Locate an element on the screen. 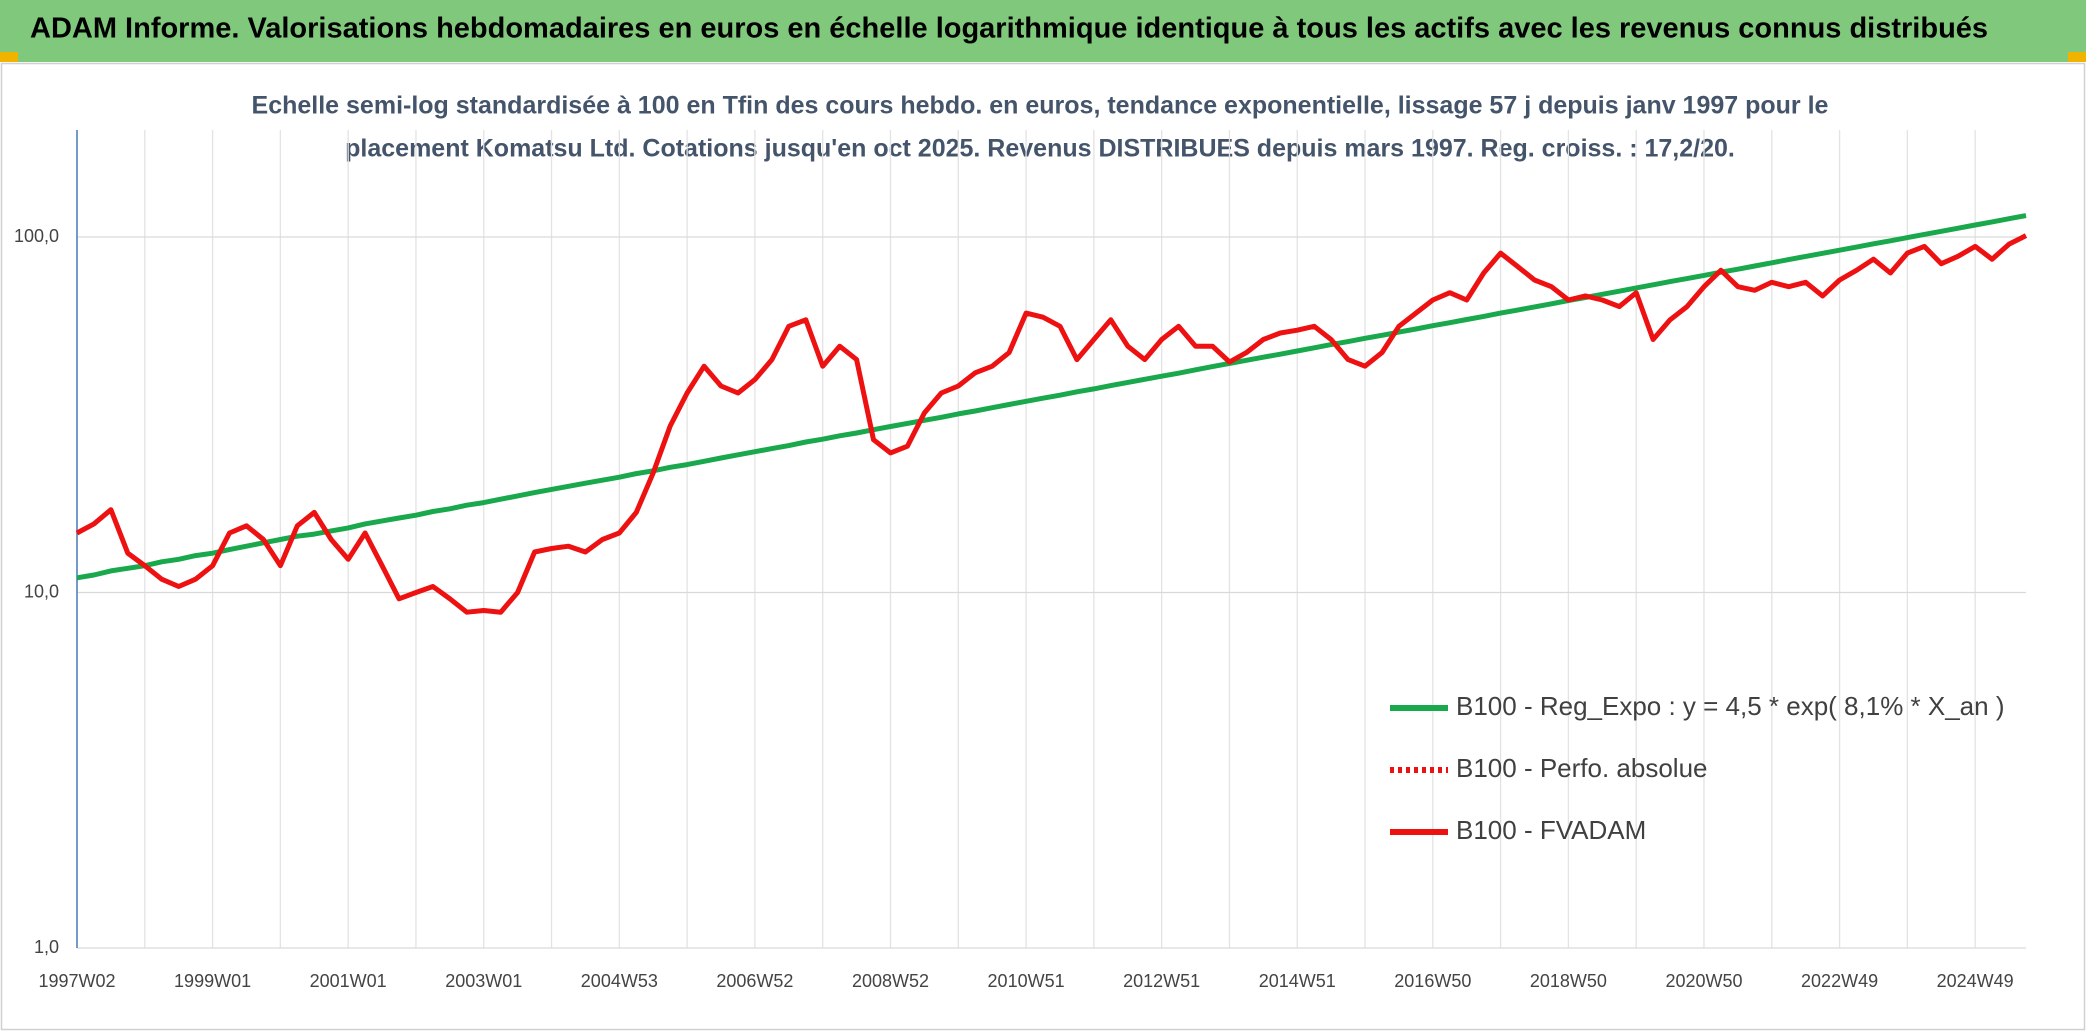  y-tick-label: 100,0 is located at coordinates (36, 236).